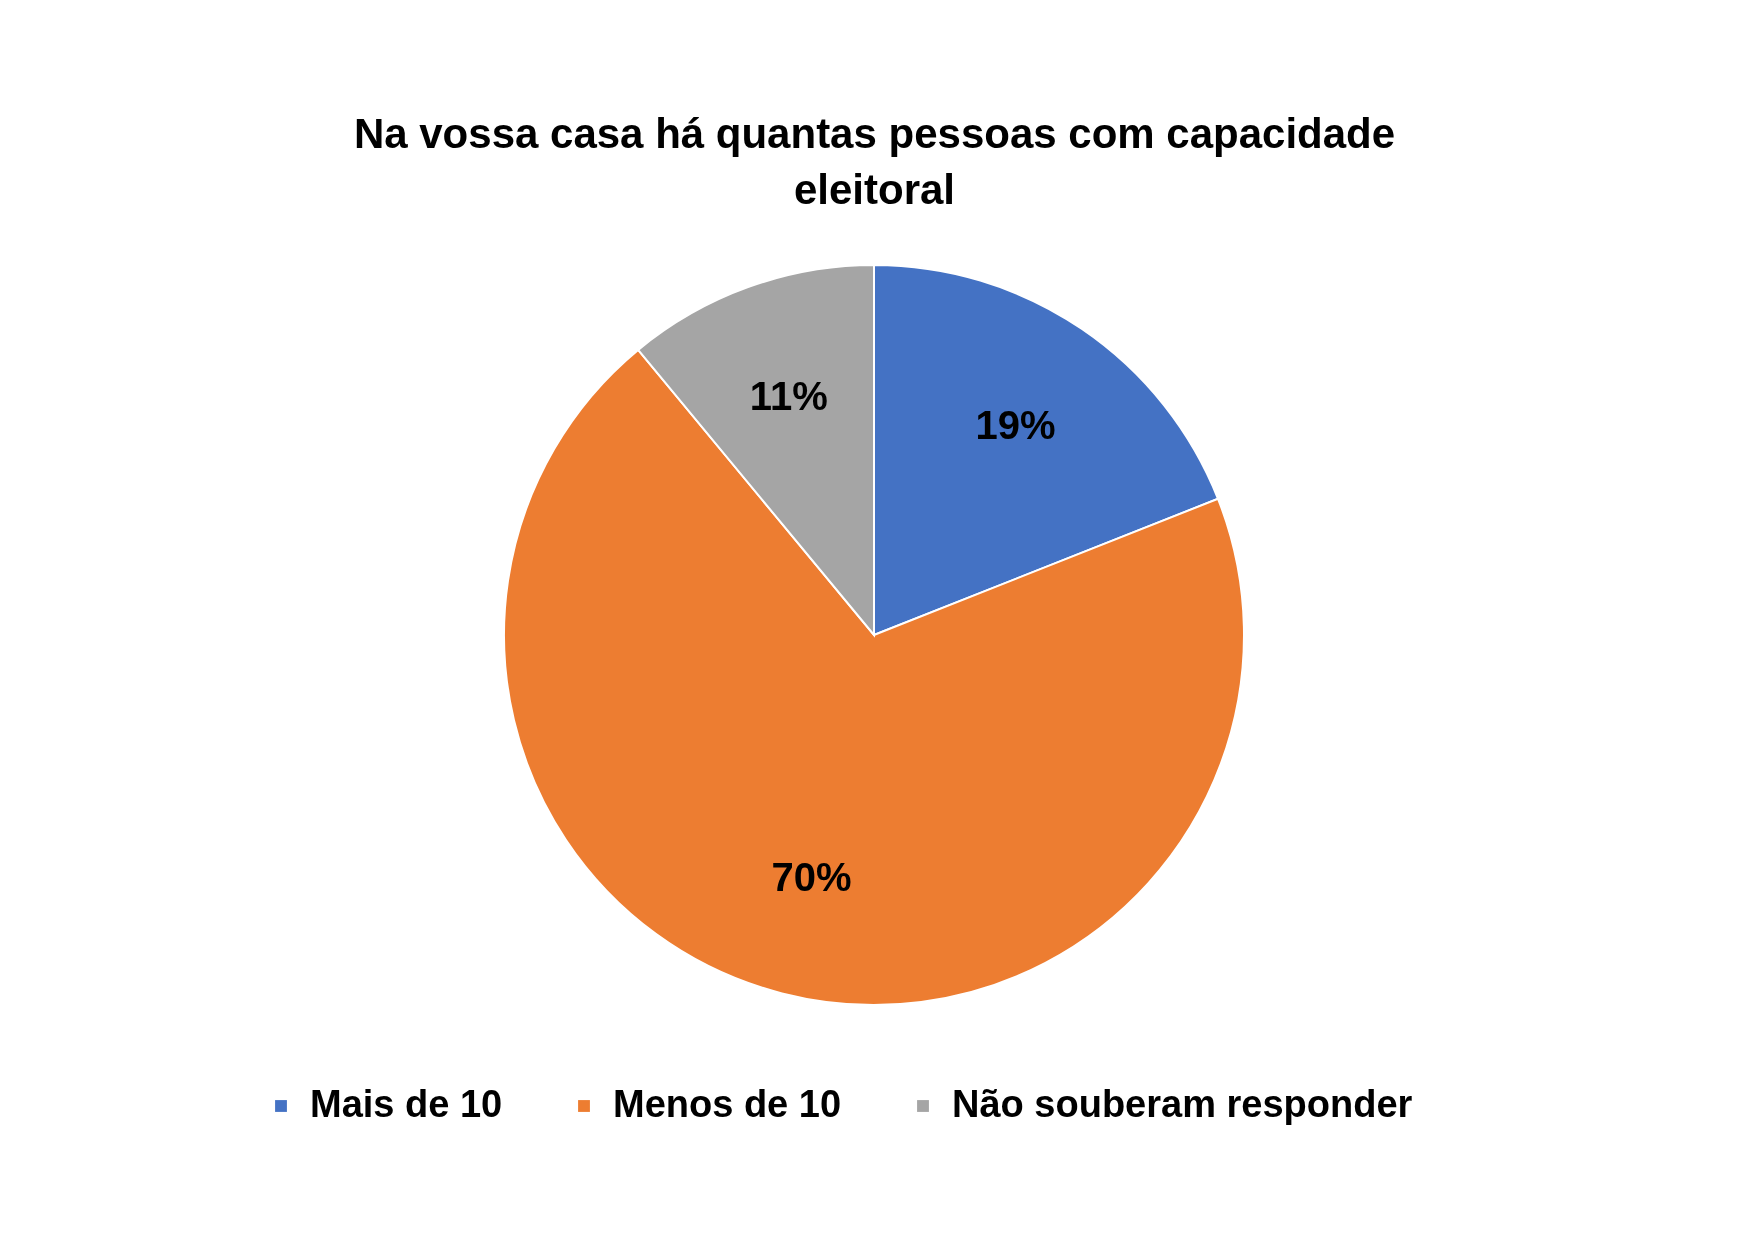 The image size is (1749, 1241). What do you see at coordinates (1182, 1104) in the screenshot?
I see `legend-label: Não souberam responder` at bounding box center [1182, 1104].